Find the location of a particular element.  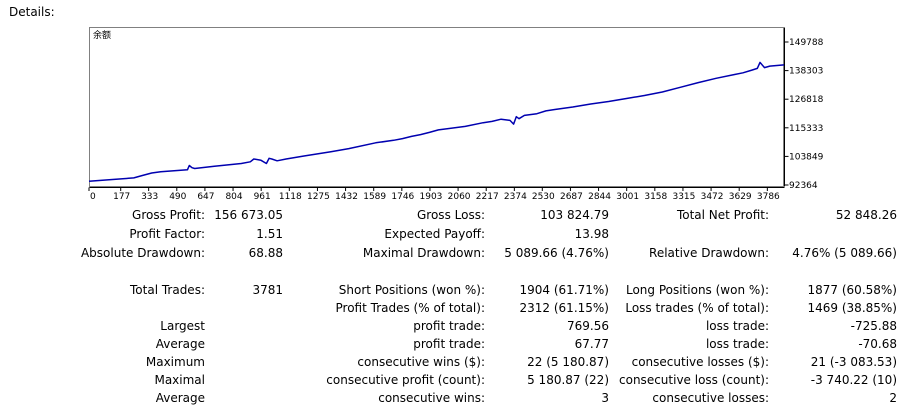

short-positions-value: 1904 (61.71%) is located at coordinates (564, 290).